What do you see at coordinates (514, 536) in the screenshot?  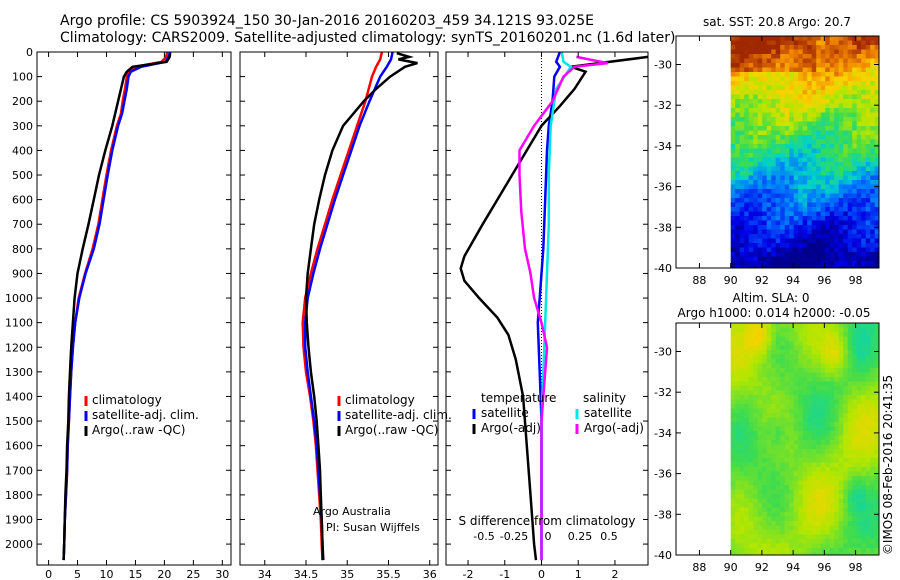 I see `secondary-tick-label: -0.25` at bounding box center [514, 536].